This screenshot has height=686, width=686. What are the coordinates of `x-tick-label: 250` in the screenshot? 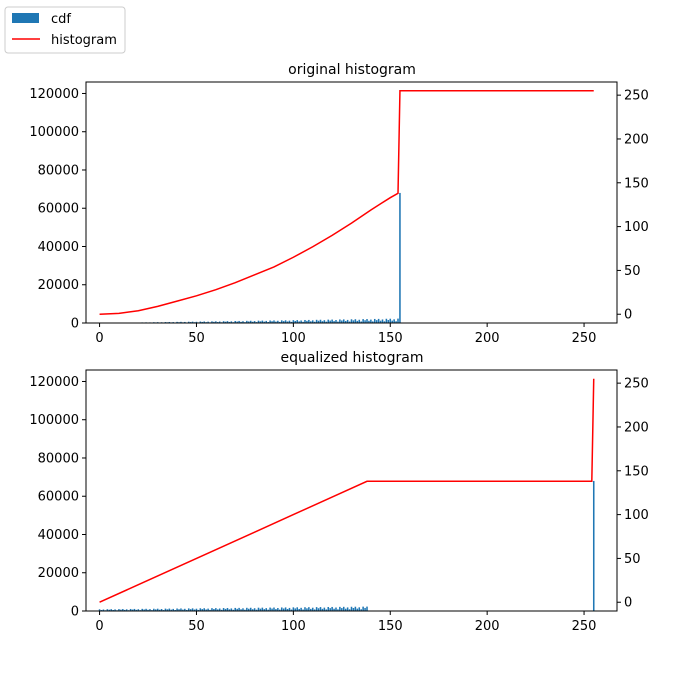 It's located at (584, 338).